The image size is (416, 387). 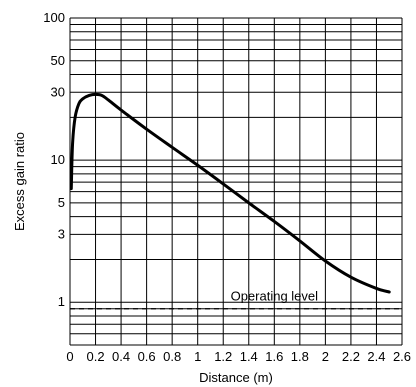 I want to click on y-tick-label: 3, so click(x=61, y=233).